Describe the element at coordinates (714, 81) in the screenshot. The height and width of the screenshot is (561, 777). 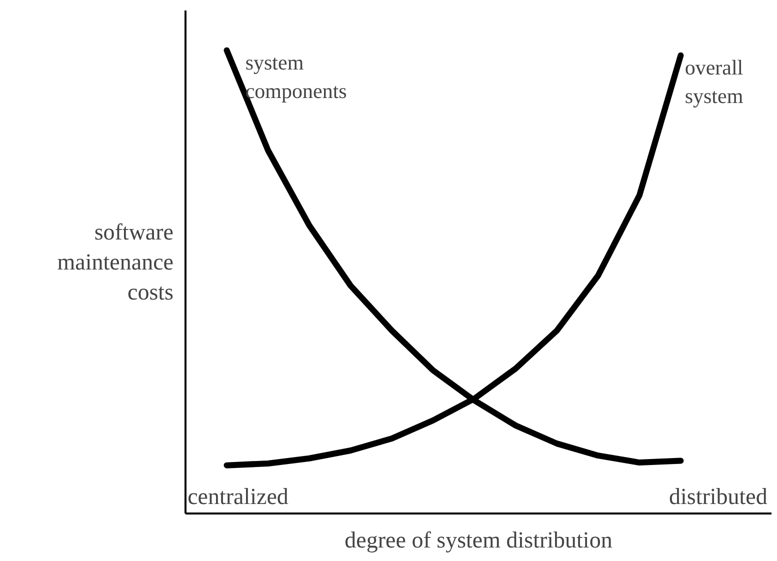
I see `series-label: overall system` at that location.